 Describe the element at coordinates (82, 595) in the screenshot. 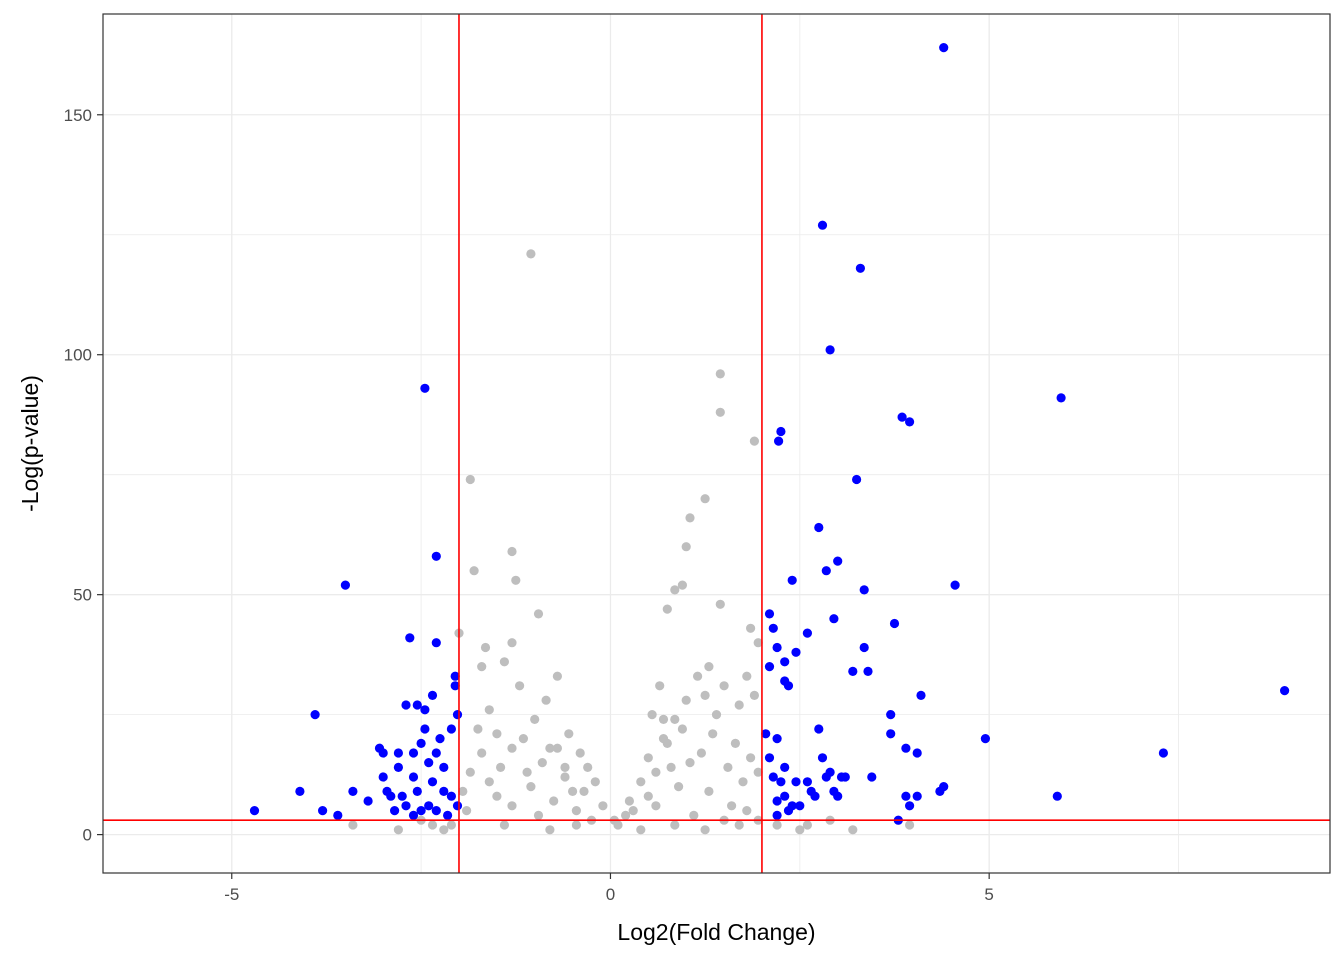

I see `y-tick-label: 50` at that location.